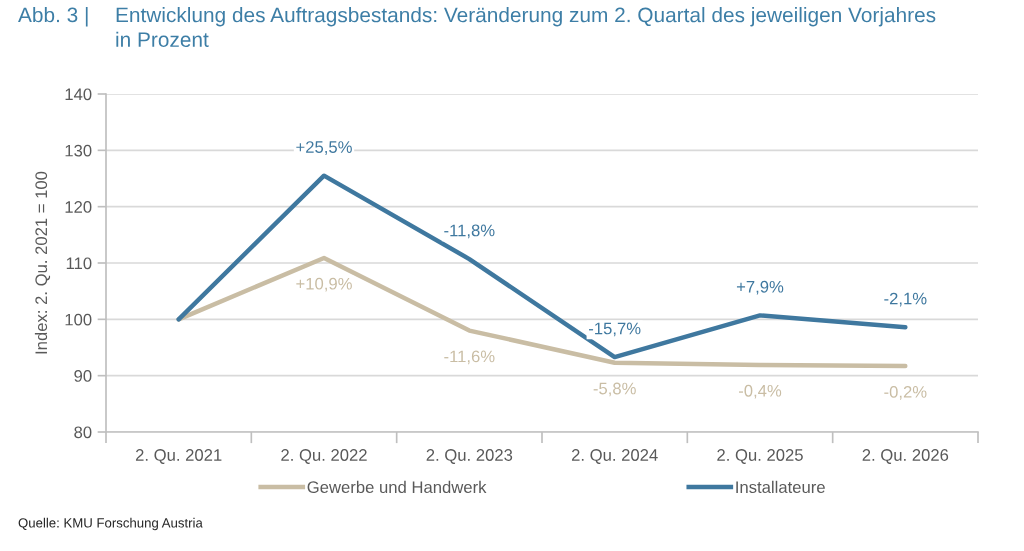 The height and width of the screenshot is (551, 1024). Describe the element at coordinates (905, 456) in the screenshot. I see `x-tick-label: 2. Qu. 2026` at that location.